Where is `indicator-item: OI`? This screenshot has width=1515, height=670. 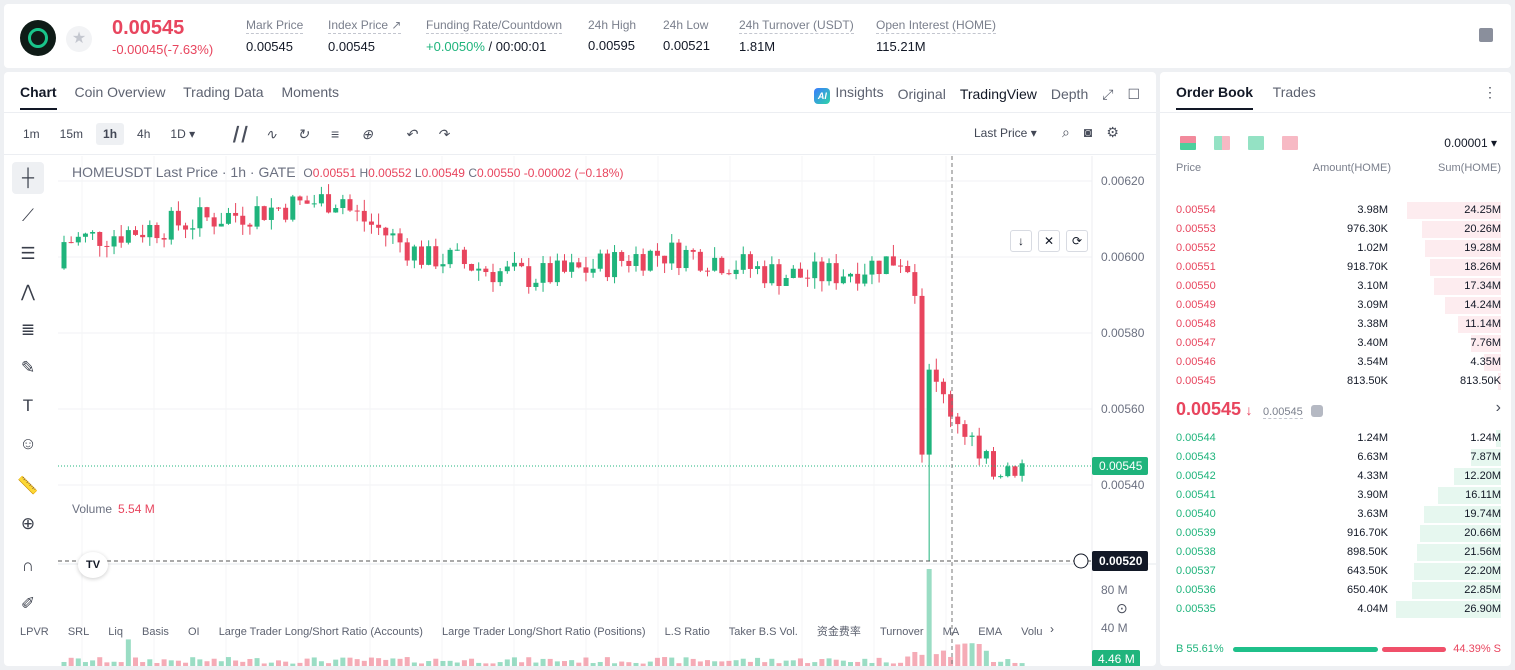
indicator-item: OI is located at coordinates (194, 632).